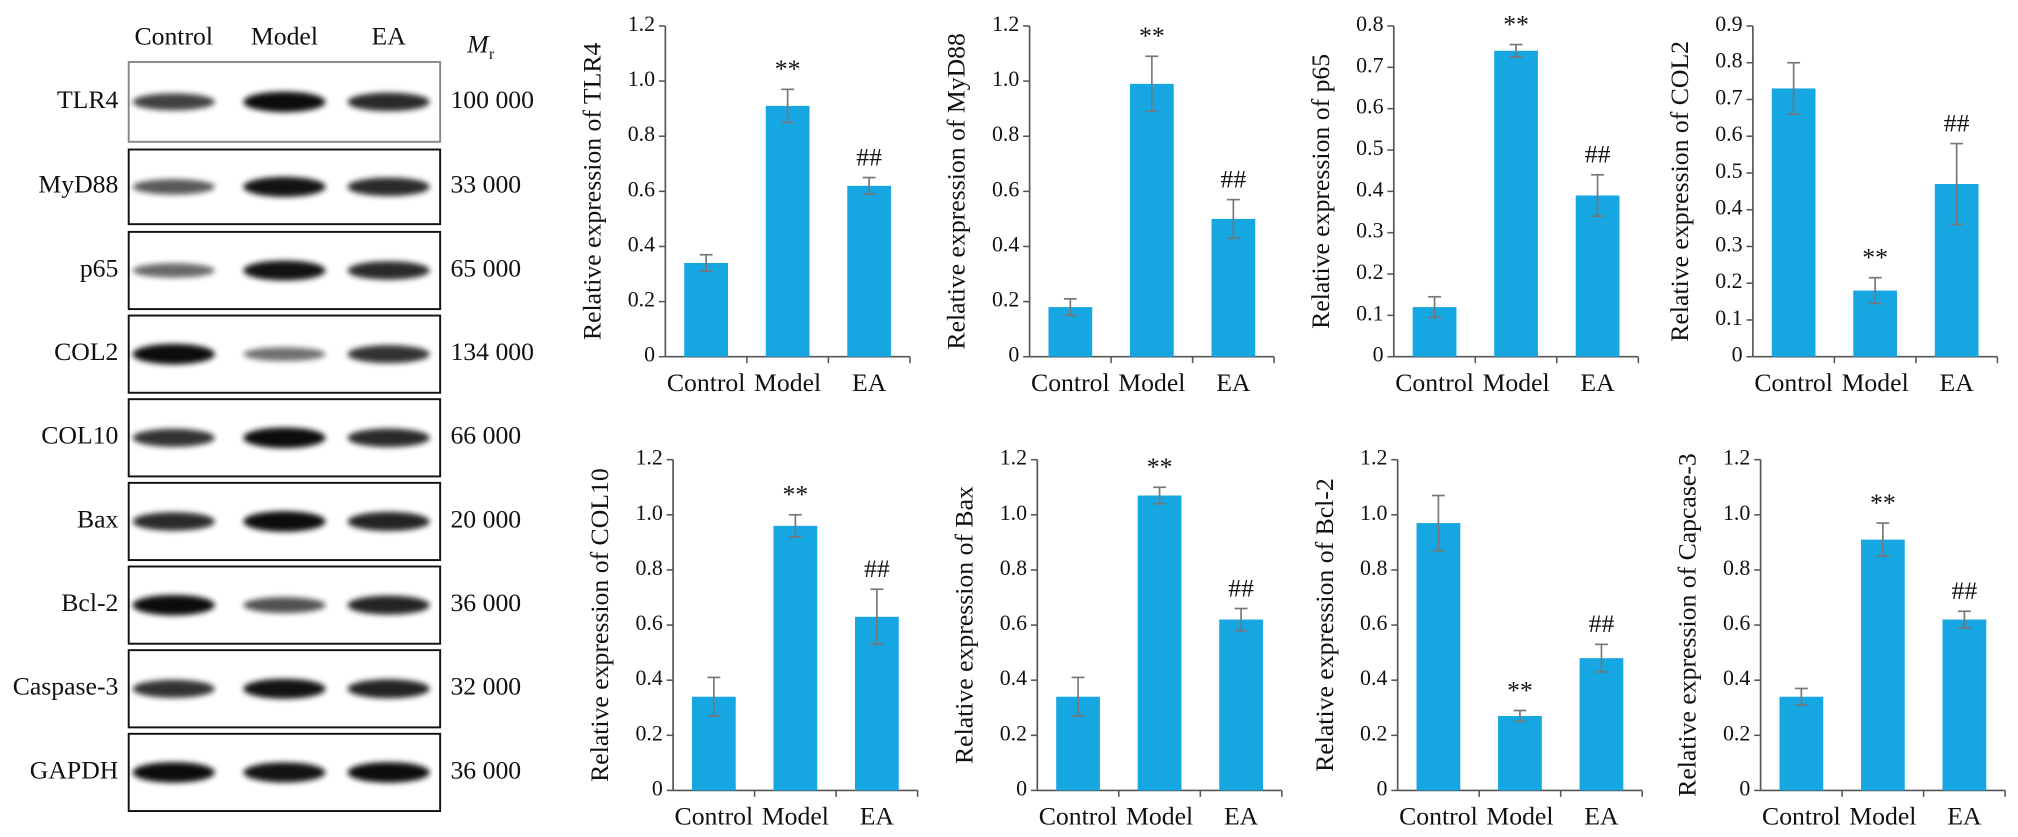  Describe the element at coordinates (79, 435) in the screenshot. I see `protein-label: COL10` at that location.